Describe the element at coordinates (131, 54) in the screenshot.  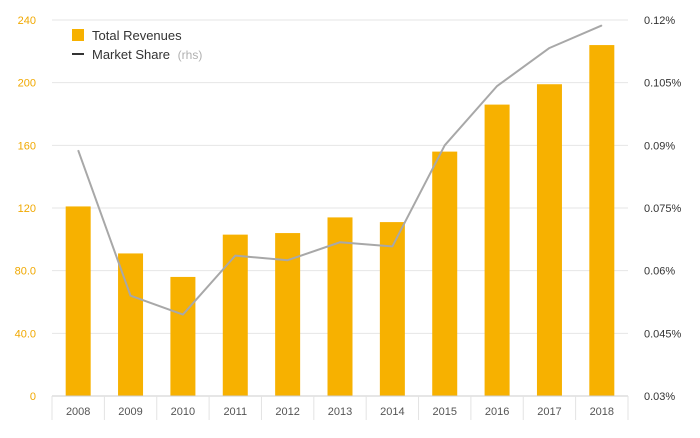
I see `legend-market-share-name: Market Share` at that location.